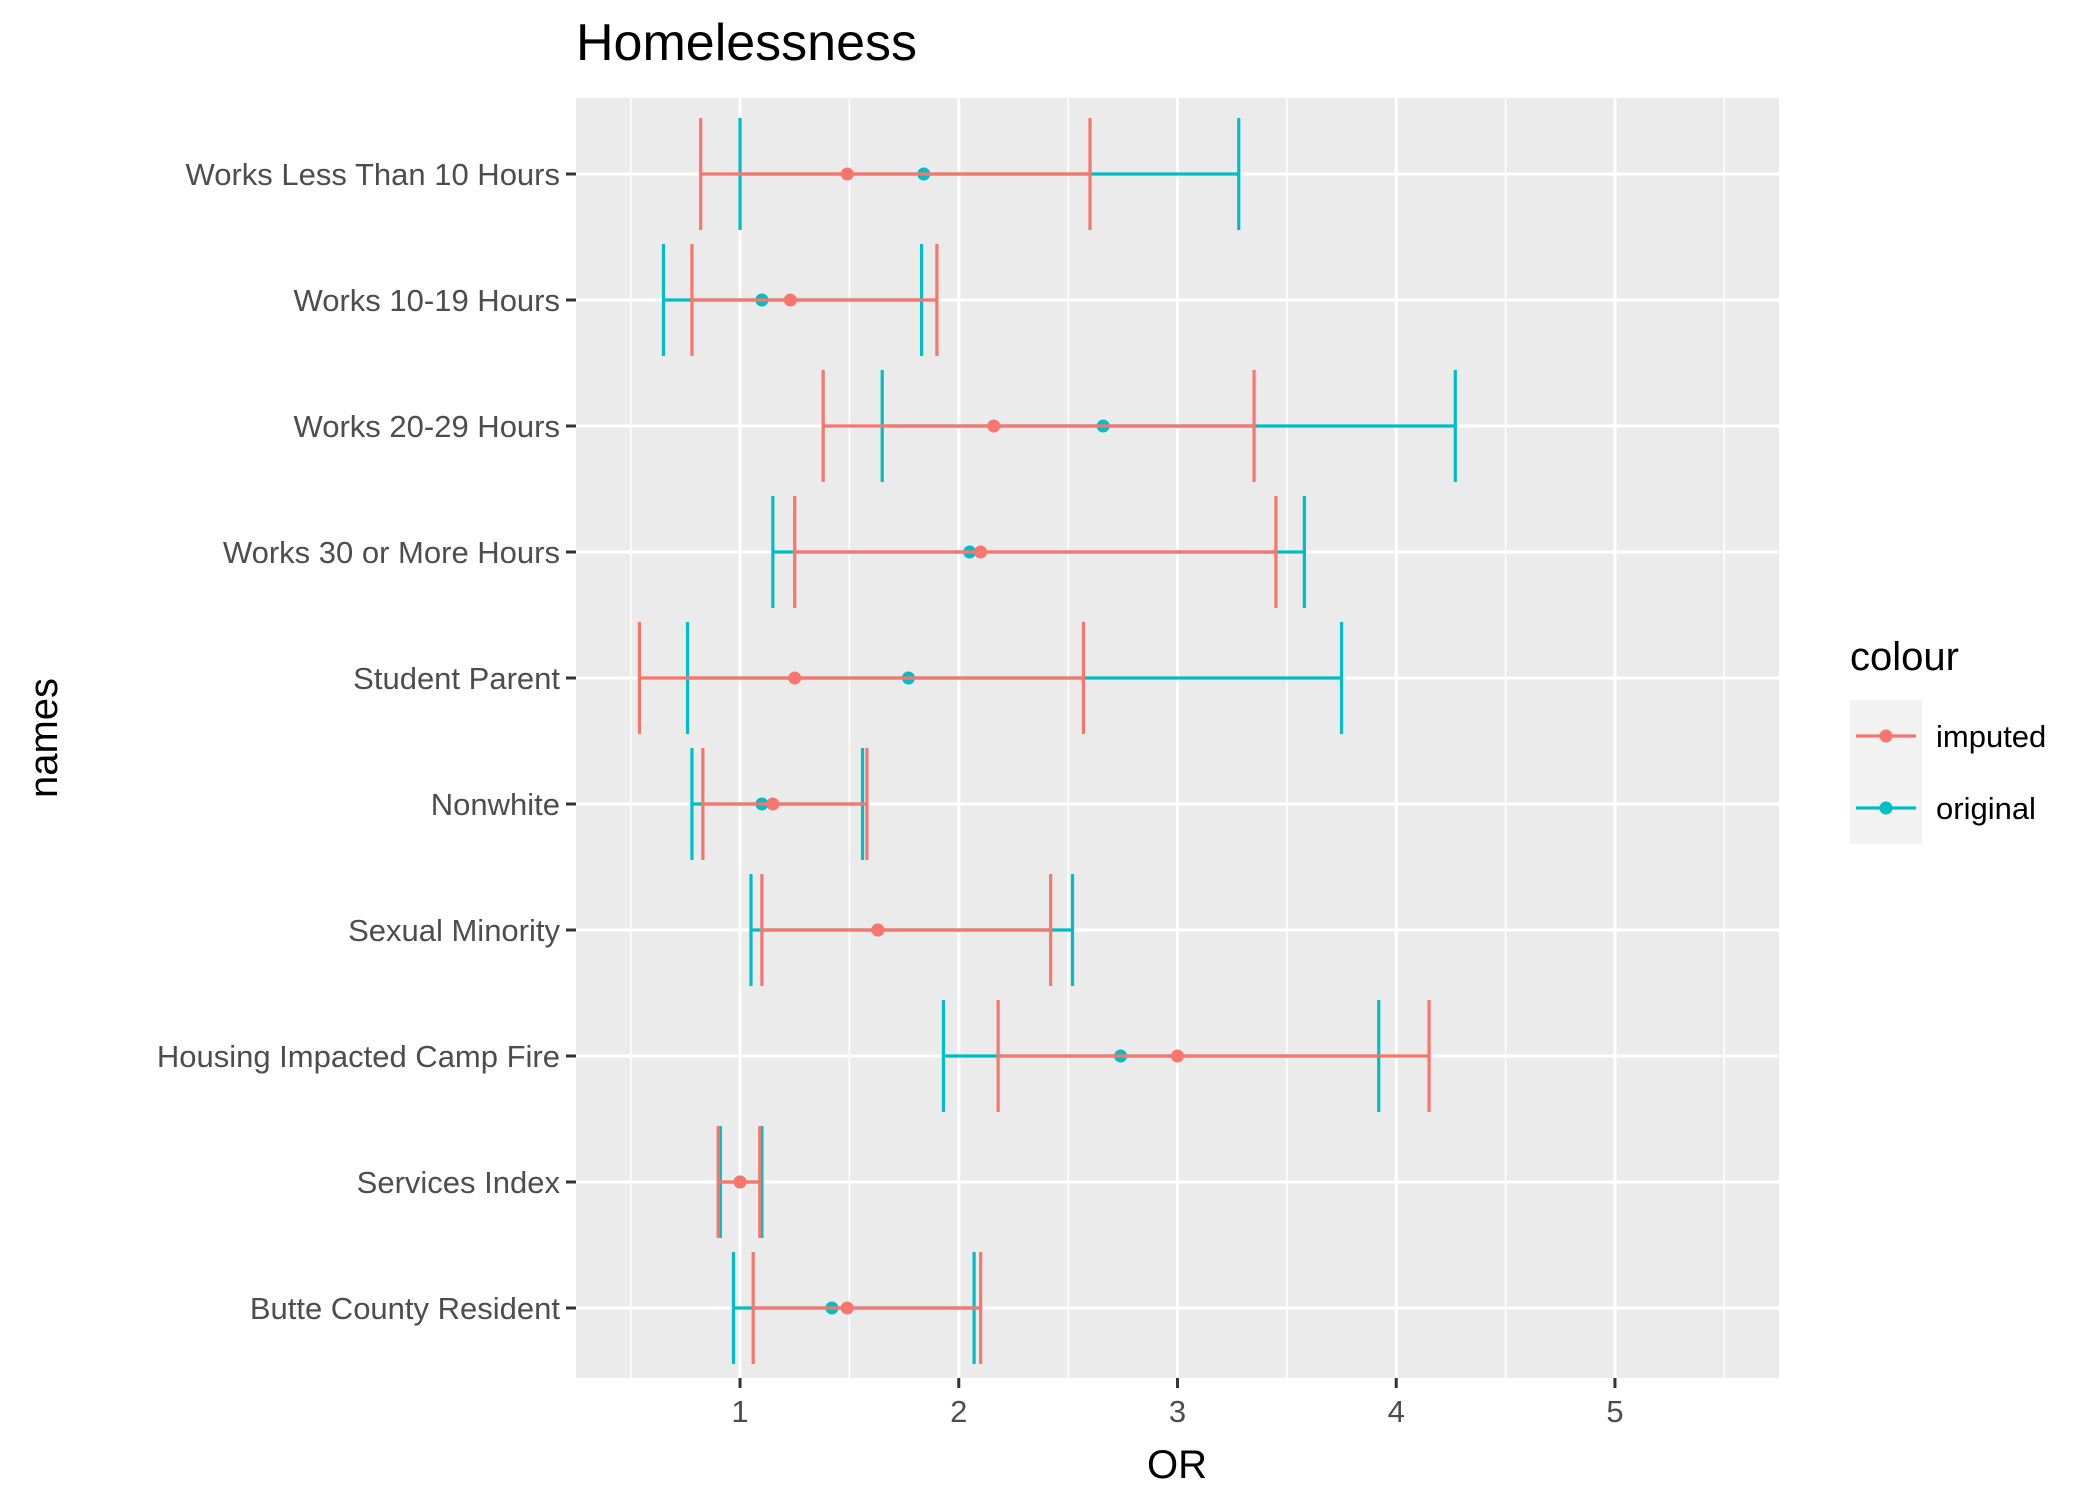  I want to click on legend-key-background, so click(1886, 772).